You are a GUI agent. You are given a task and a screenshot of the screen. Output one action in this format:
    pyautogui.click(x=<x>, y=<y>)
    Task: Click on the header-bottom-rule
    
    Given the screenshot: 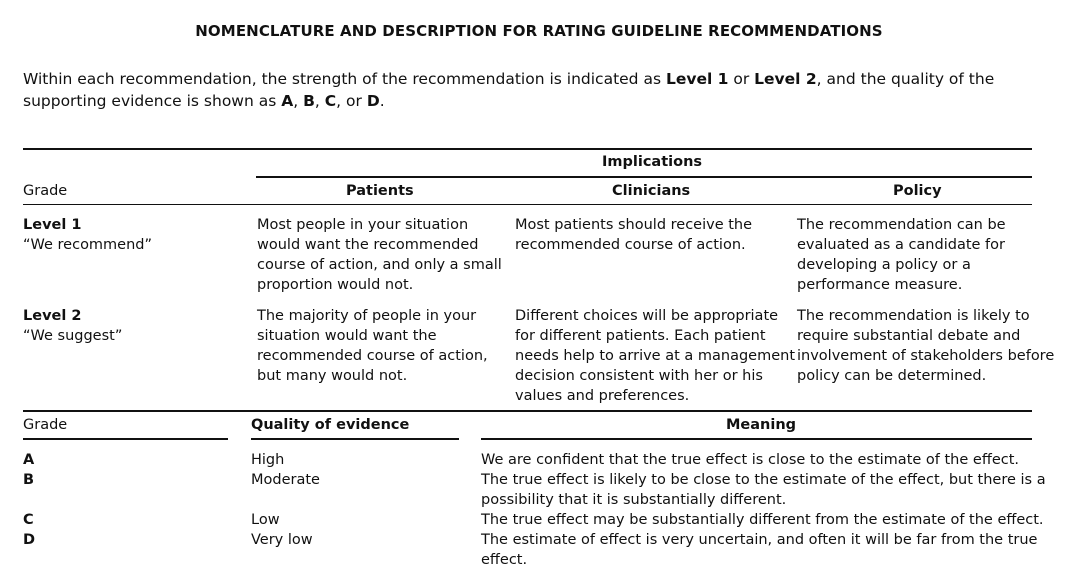 What is the action you would take?
    pyautogui.click(x=527, y=204)
    